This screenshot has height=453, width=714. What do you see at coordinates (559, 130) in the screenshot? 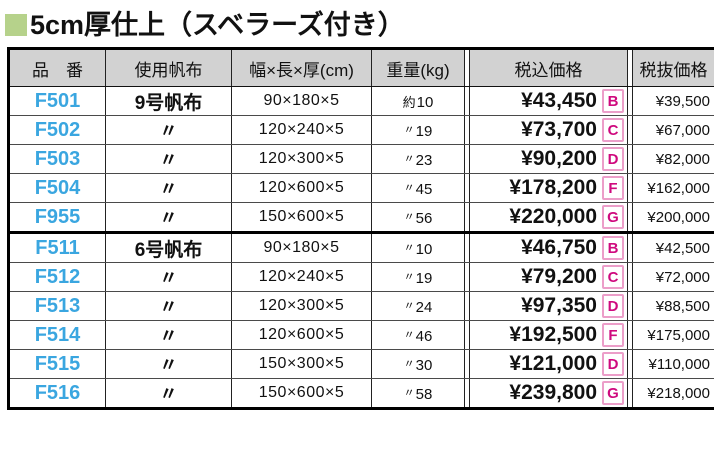
I see `price-tax-included-value: ¥73,700` at bounding box center [559, 130].